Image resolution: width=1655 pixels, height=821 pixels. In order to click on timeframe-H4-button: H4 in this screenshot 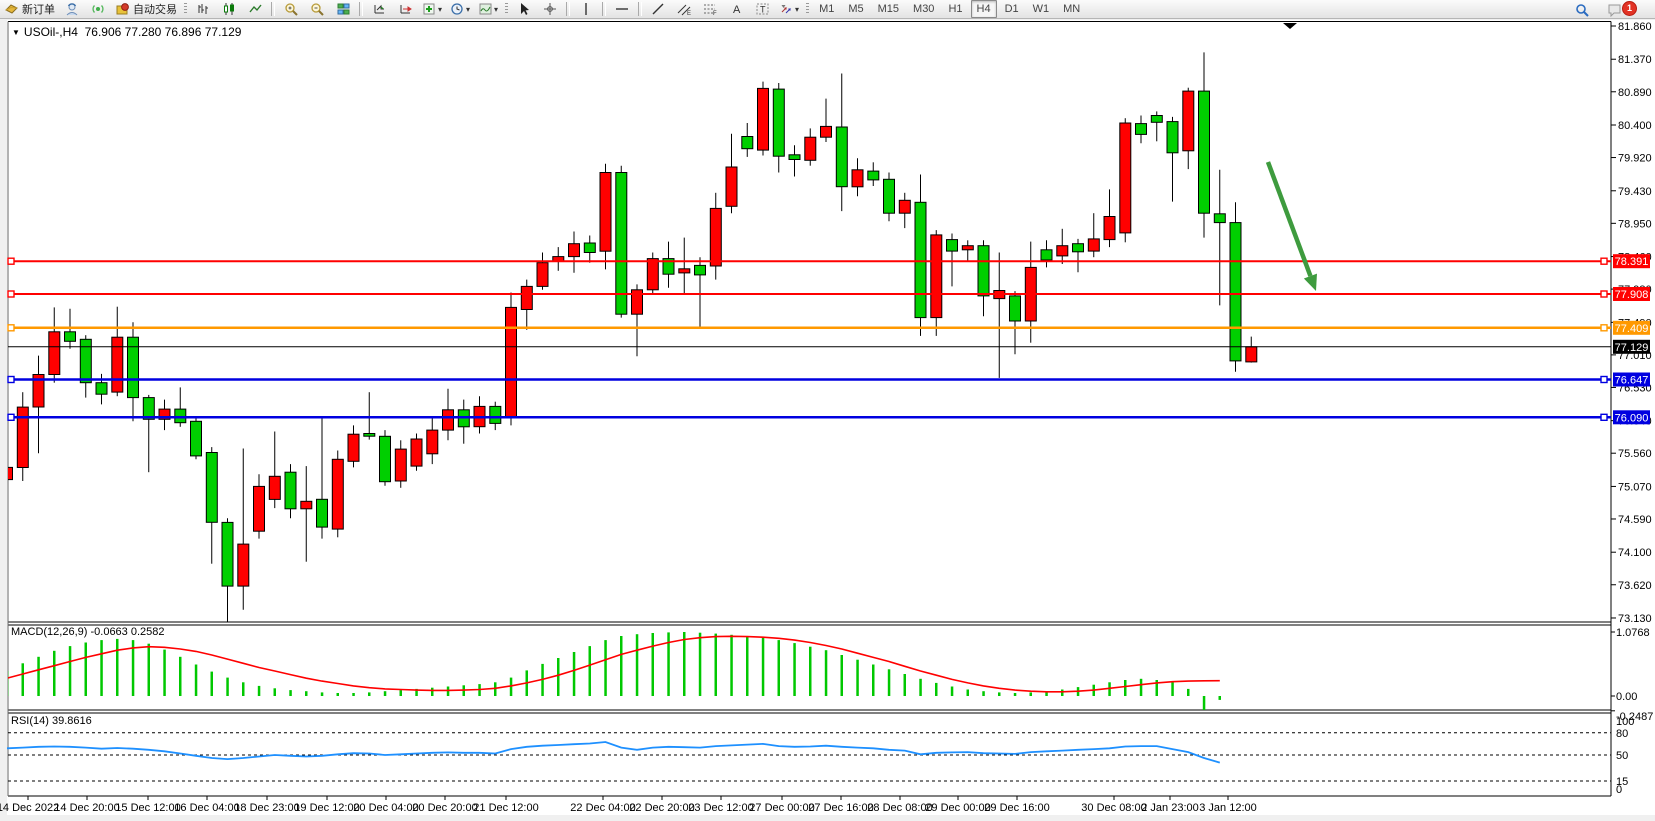, I will do `click(983, 9)`.